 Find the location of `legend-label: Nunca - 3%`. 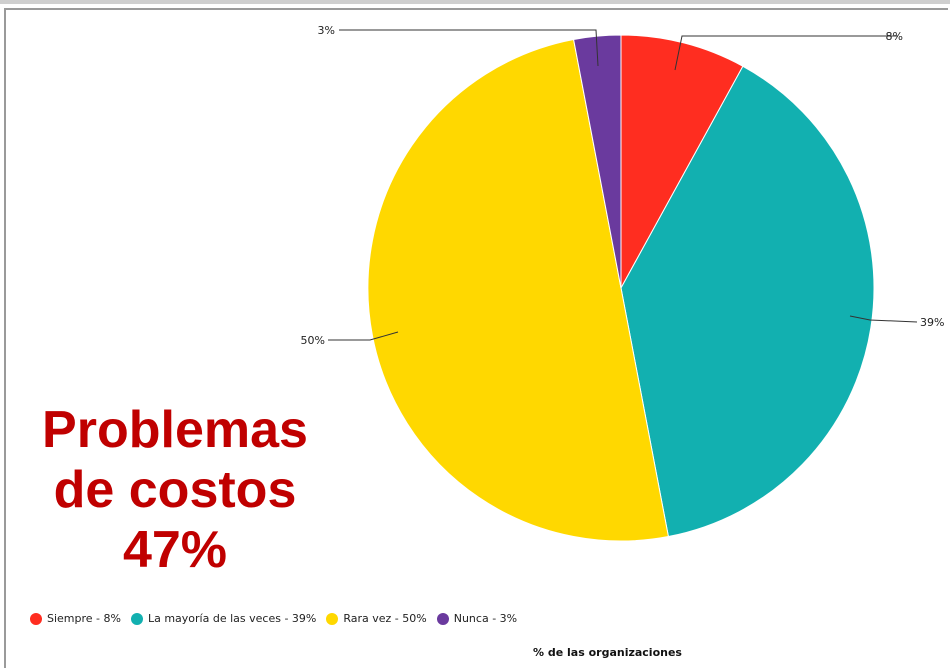

legend-label: Nunca - 3% is located at coordinates (485, 618).